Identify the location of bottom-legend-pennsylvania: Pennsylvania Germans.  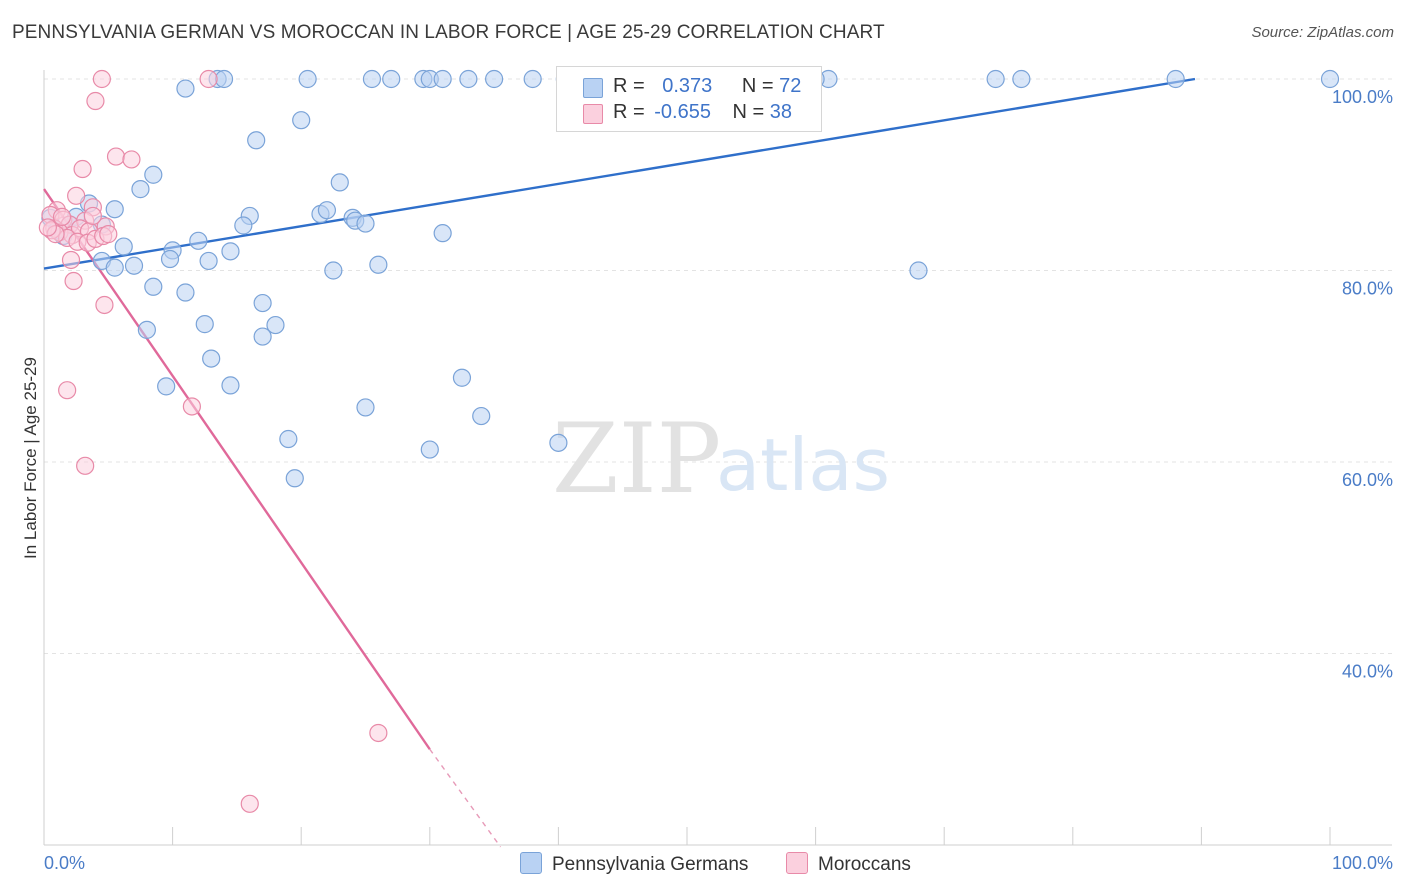
(634, 864).